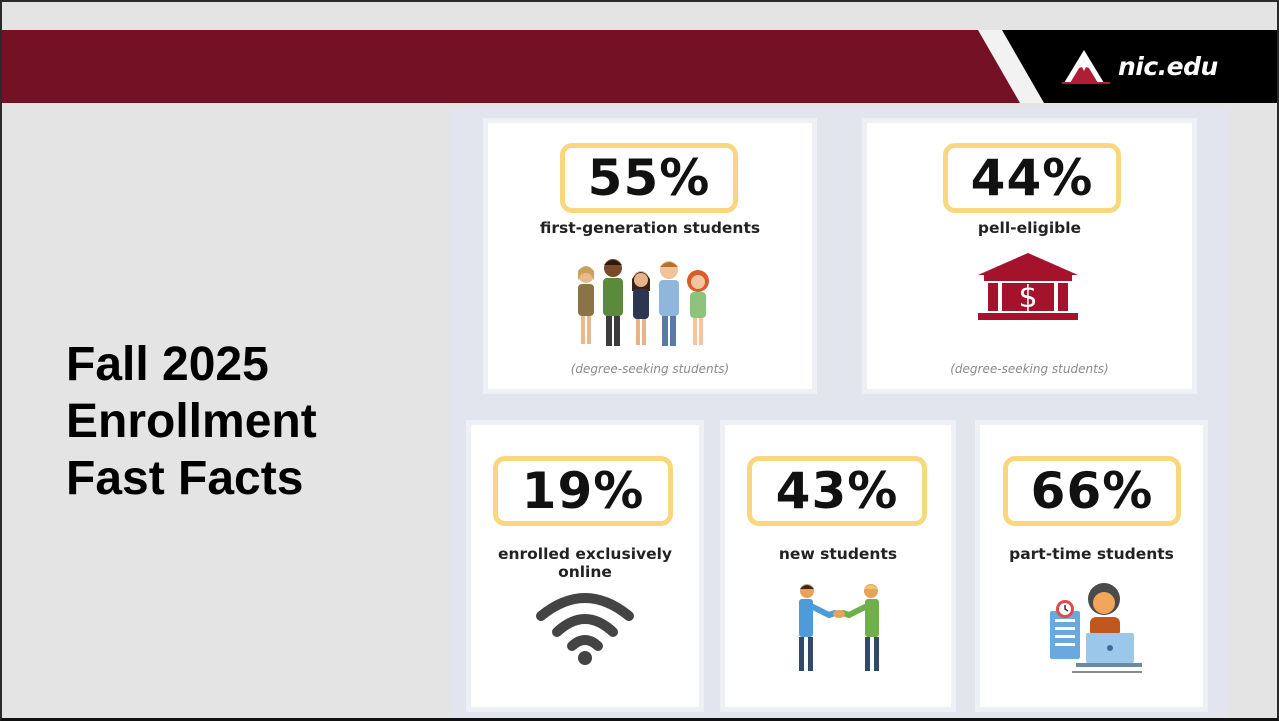  I want to click on logo-text: nic.edu, so click(1168, 66).